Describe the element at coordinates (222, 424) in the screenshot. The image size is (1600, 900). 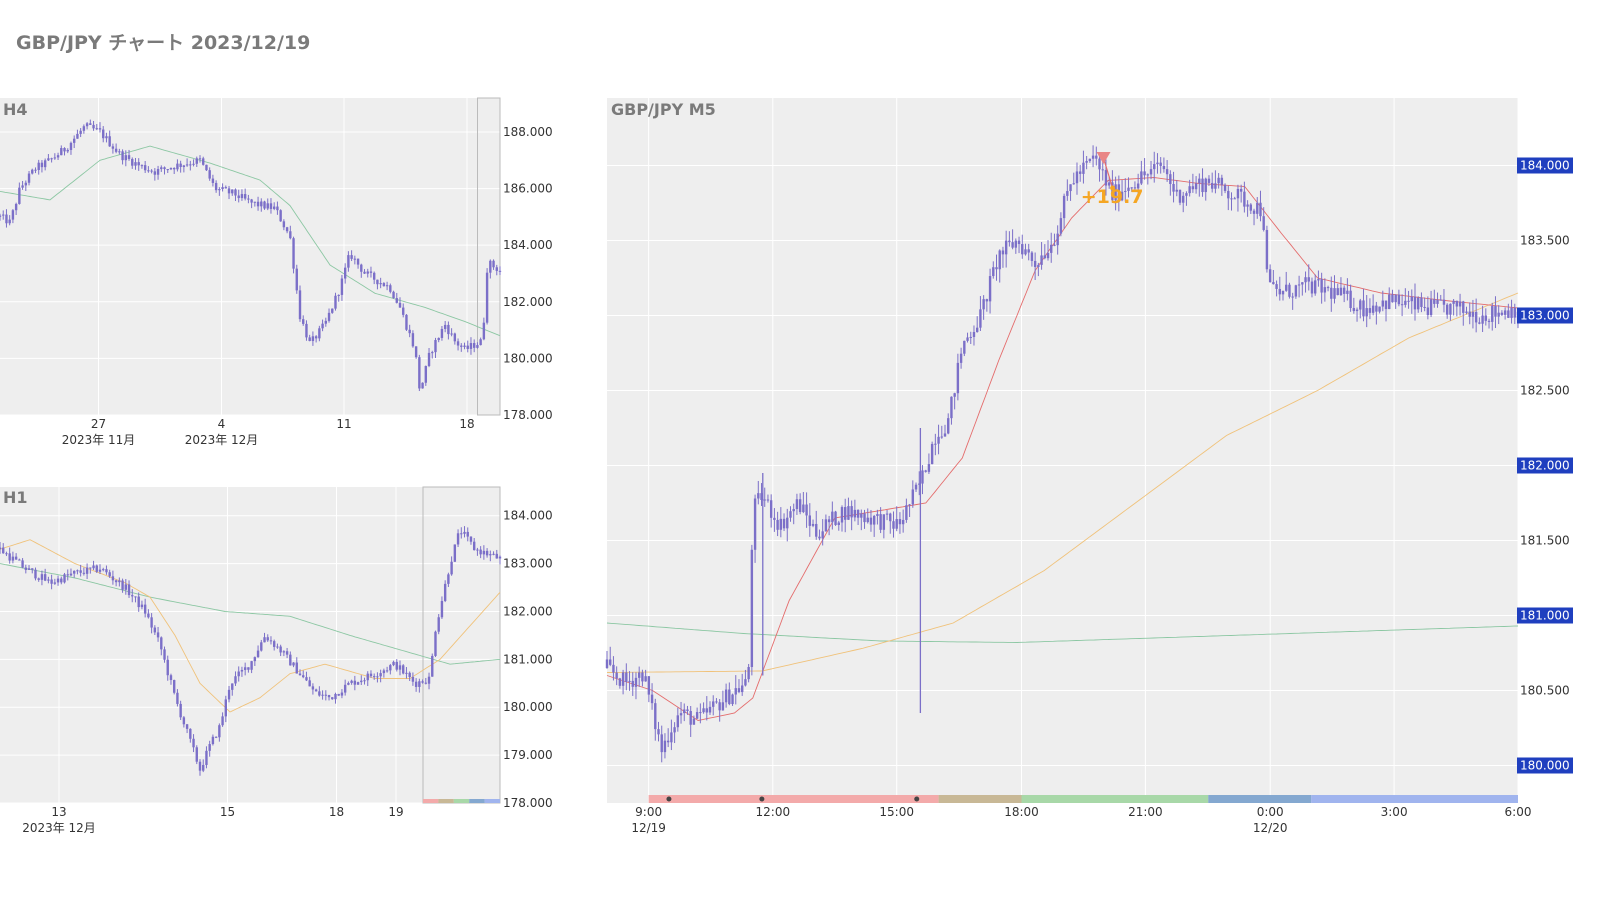
I see `x-tick-label: 4` at that location.